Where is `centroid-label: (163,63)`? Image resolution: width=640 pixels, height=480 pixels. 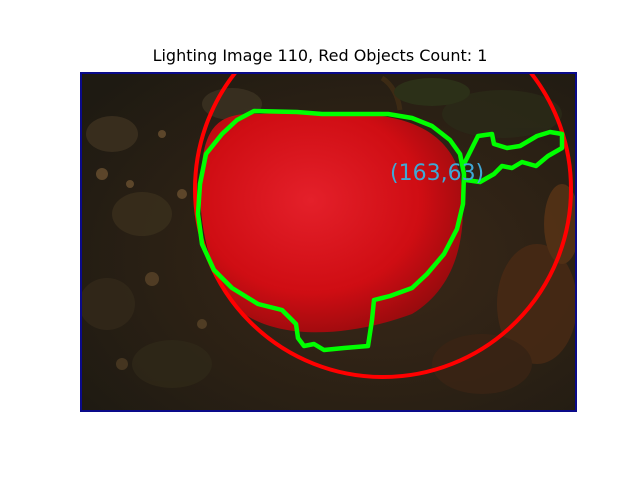 centroid-label: (163,63) is located at coordinates (437, 173).